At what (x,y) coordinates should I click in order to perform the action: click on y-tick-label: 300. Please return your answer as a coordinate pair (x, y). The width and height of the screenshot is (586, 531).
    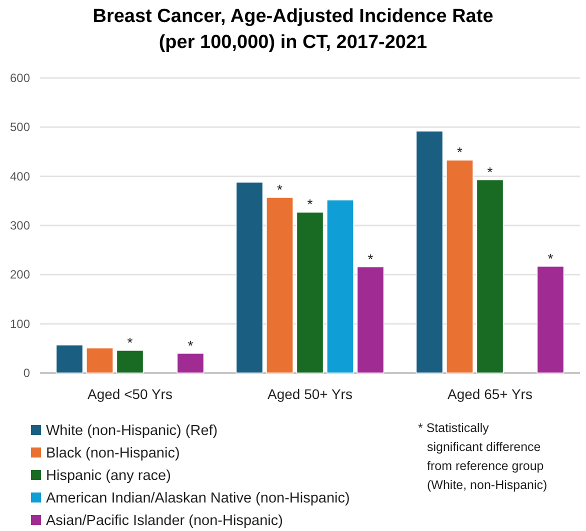
    Looking at the image, I should click on (20, 225).